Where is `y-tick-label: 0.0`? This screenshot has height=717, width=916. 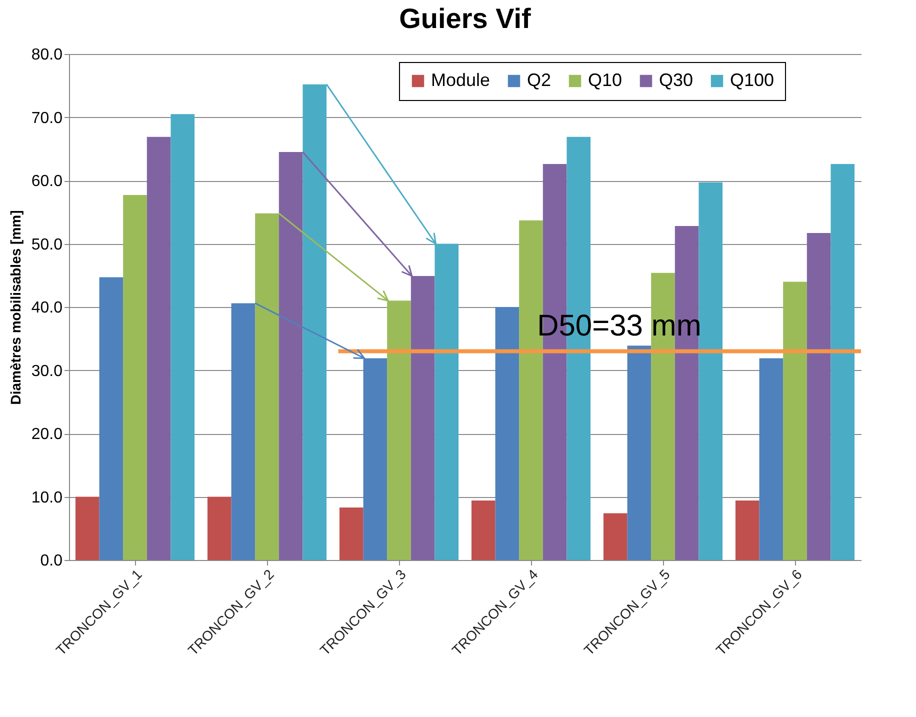 y-tick-label: 0.0 is located at coordinates (51, 561).